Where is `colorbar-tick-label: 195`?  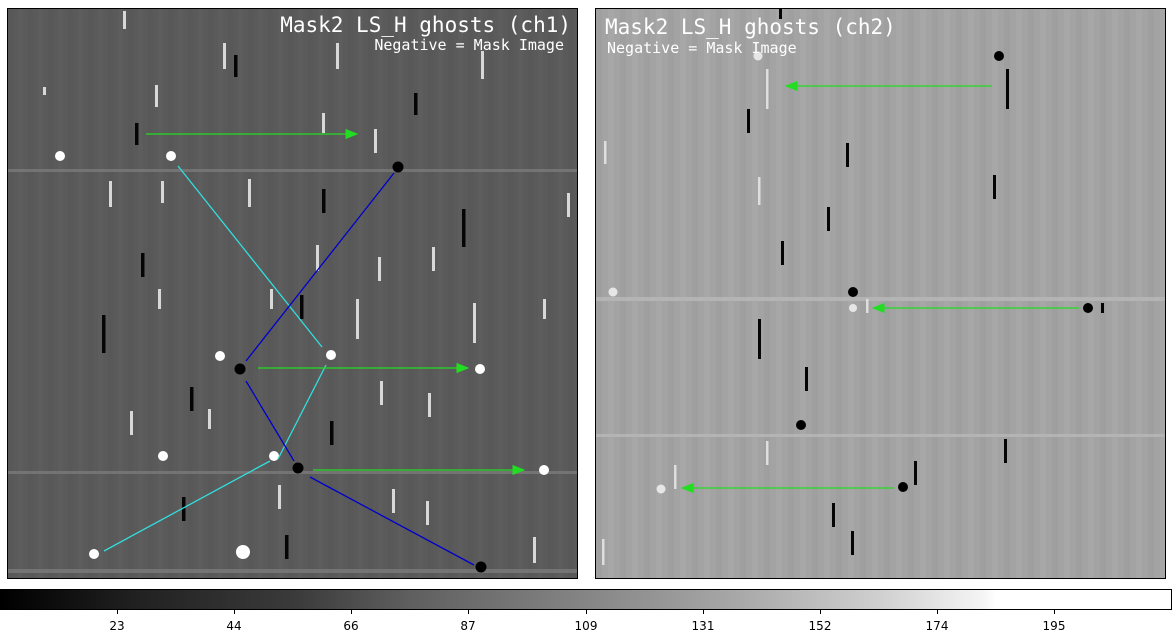
colorbar-tick-label: 195 is located at coordinates (1054, 626).